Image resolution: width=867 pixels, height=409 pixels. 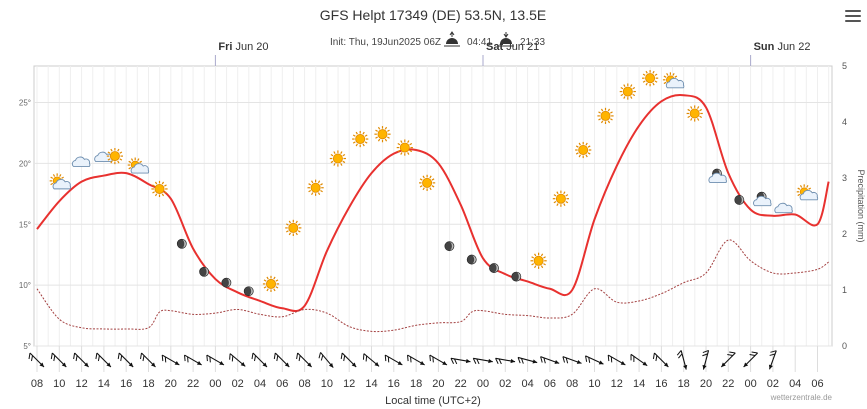 I want to click on x-tick-label: 14, so click(x=371, y=384).